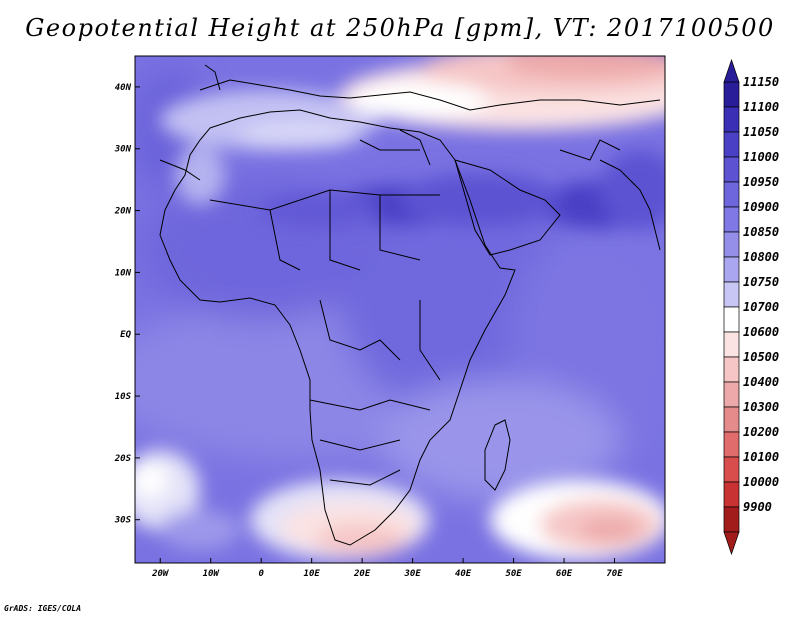 The width and height of the screenshot is (800, 618). I want to click on lon-tick-label: 40E, so click(463, 574).